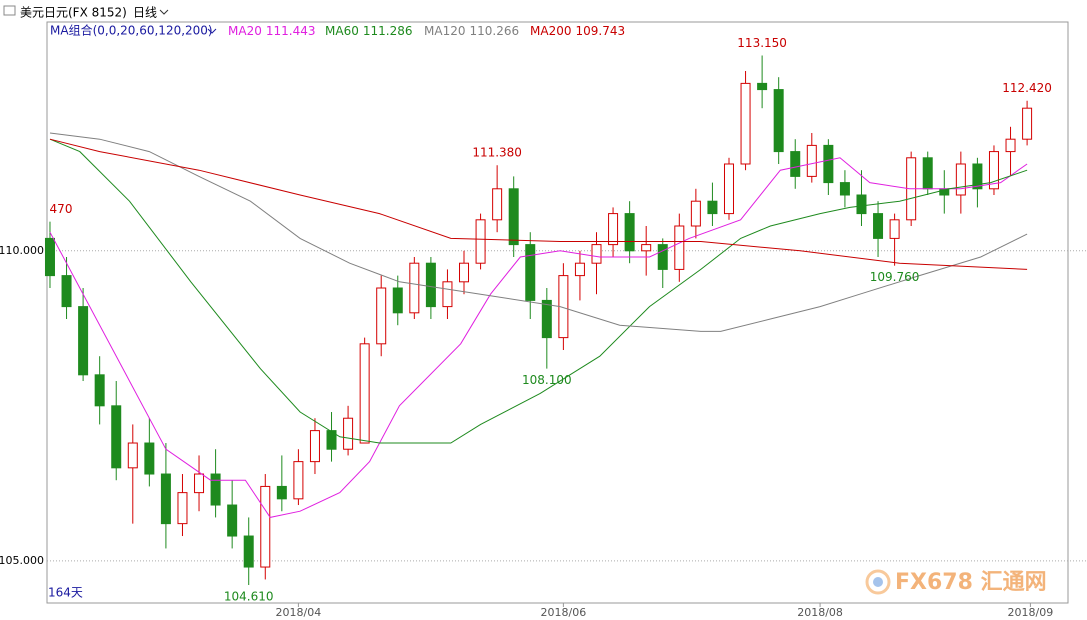  I want to click on price-annotation: 111.380, so click(497, 153).